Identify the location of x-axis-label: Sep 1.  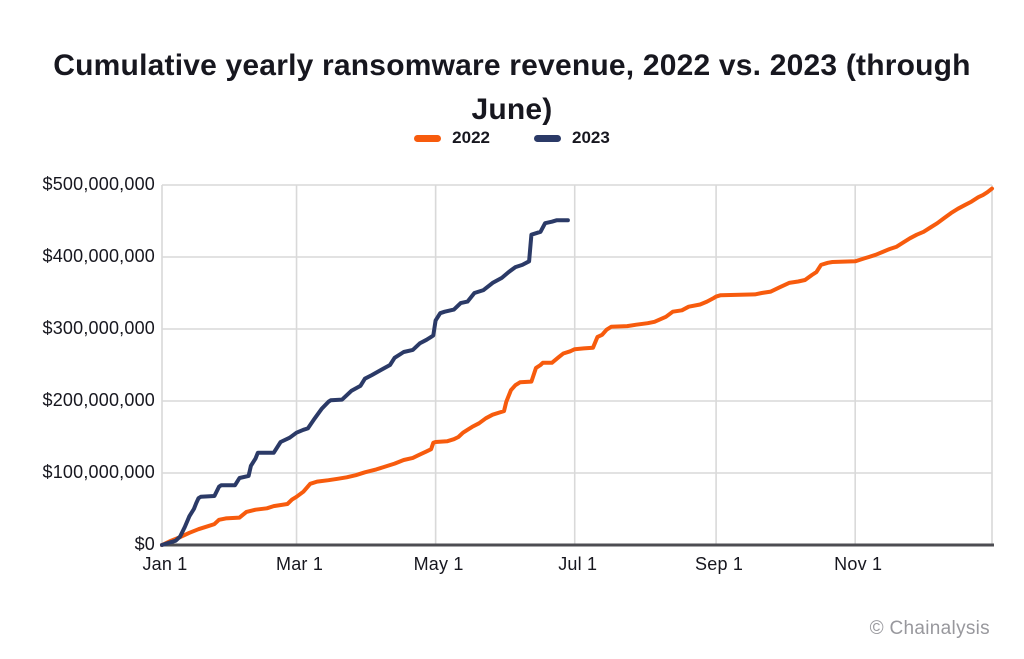
(719, 564).